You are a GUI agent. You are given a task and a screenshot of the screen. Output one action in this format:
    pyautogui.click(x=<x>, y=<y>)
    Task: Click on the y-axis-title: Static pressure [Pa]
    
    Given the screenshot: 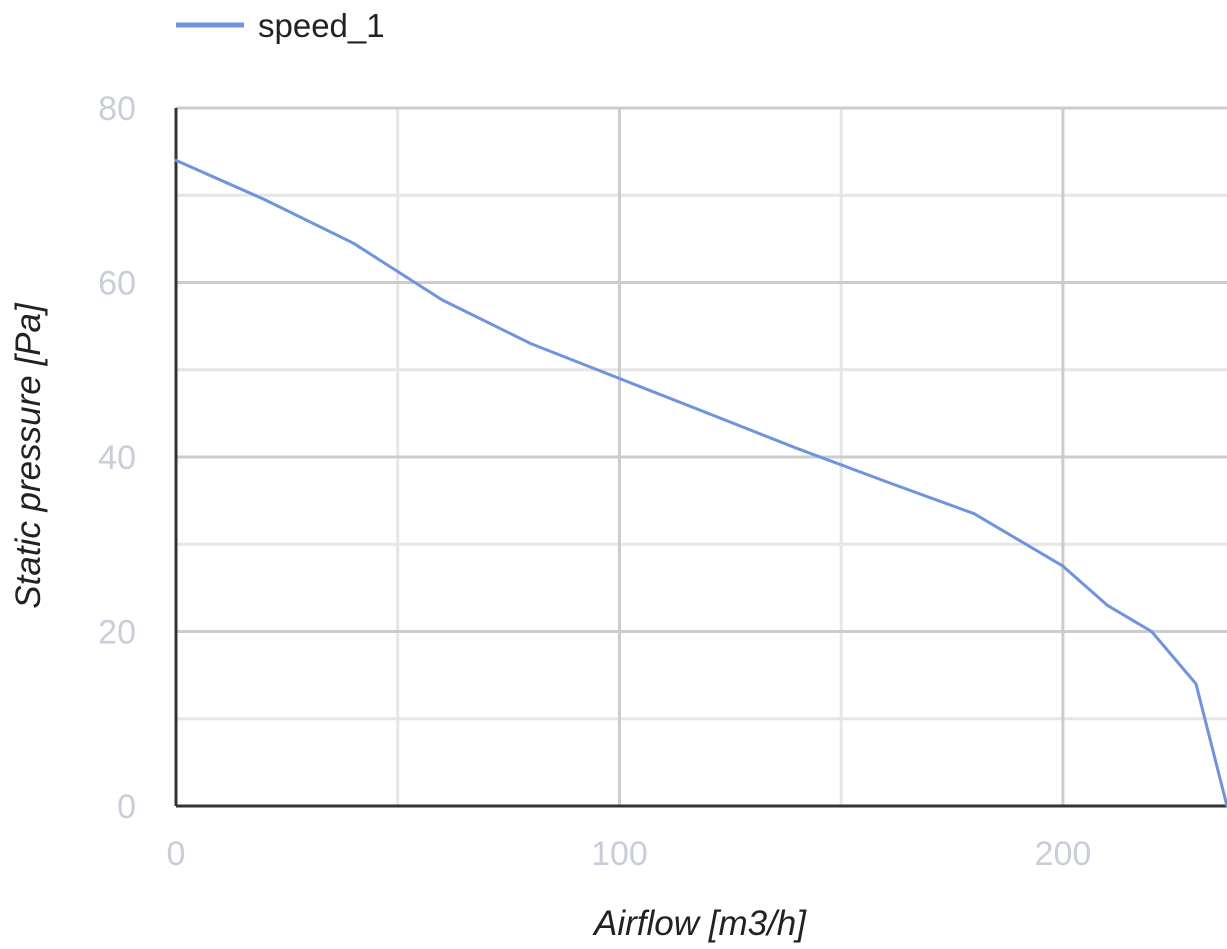 What is the action you would take?
    pyautogui.click(x=28, y=455)
    